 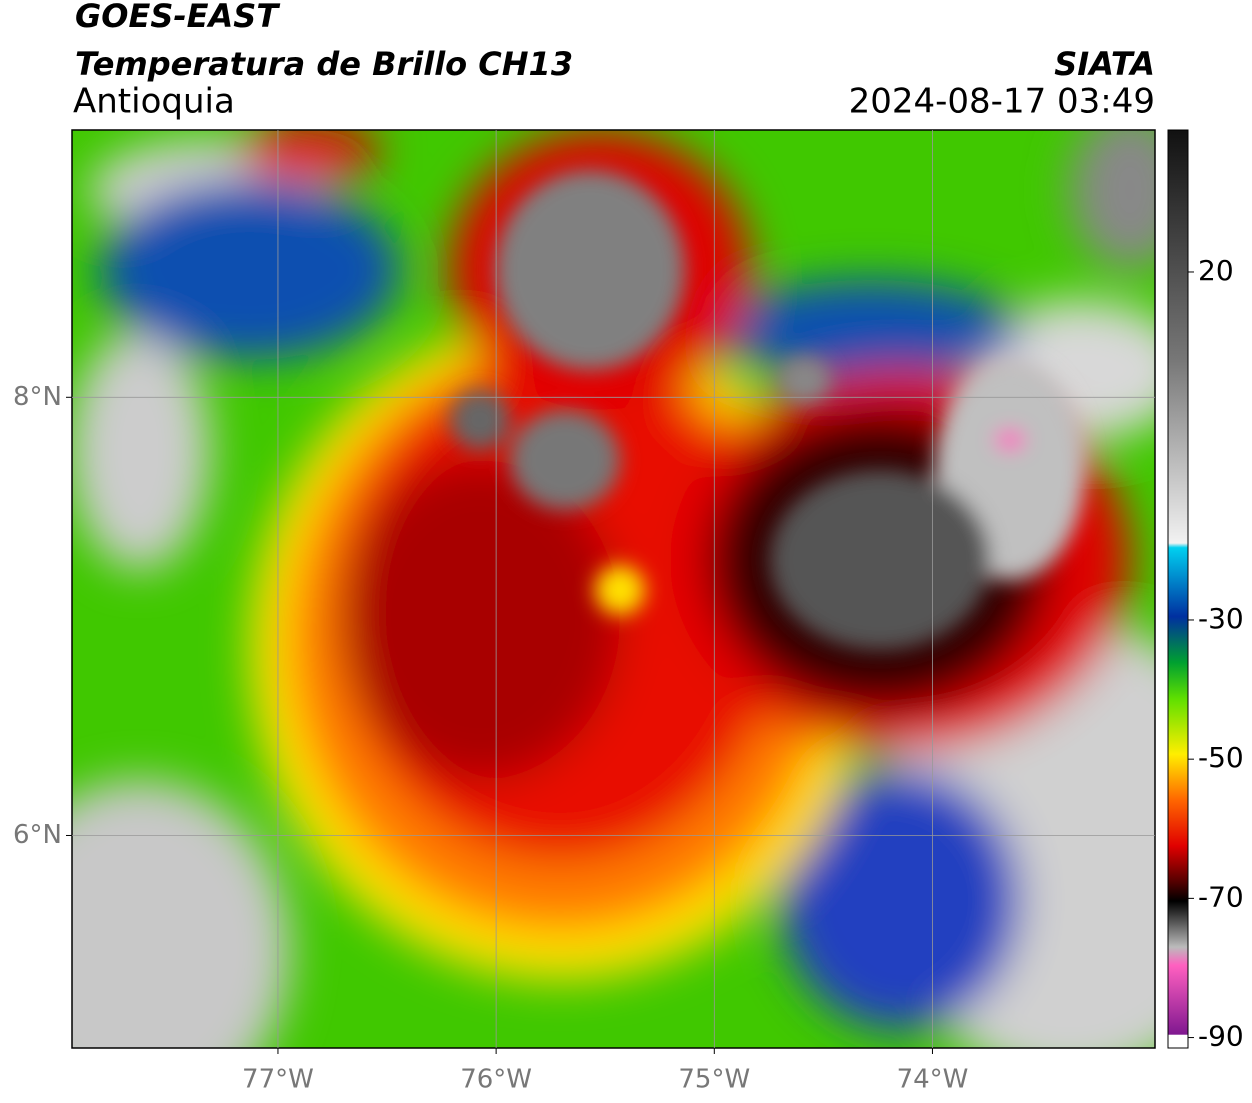 I want to click on colorbar-label: -50, so click(x=1221, y=757).